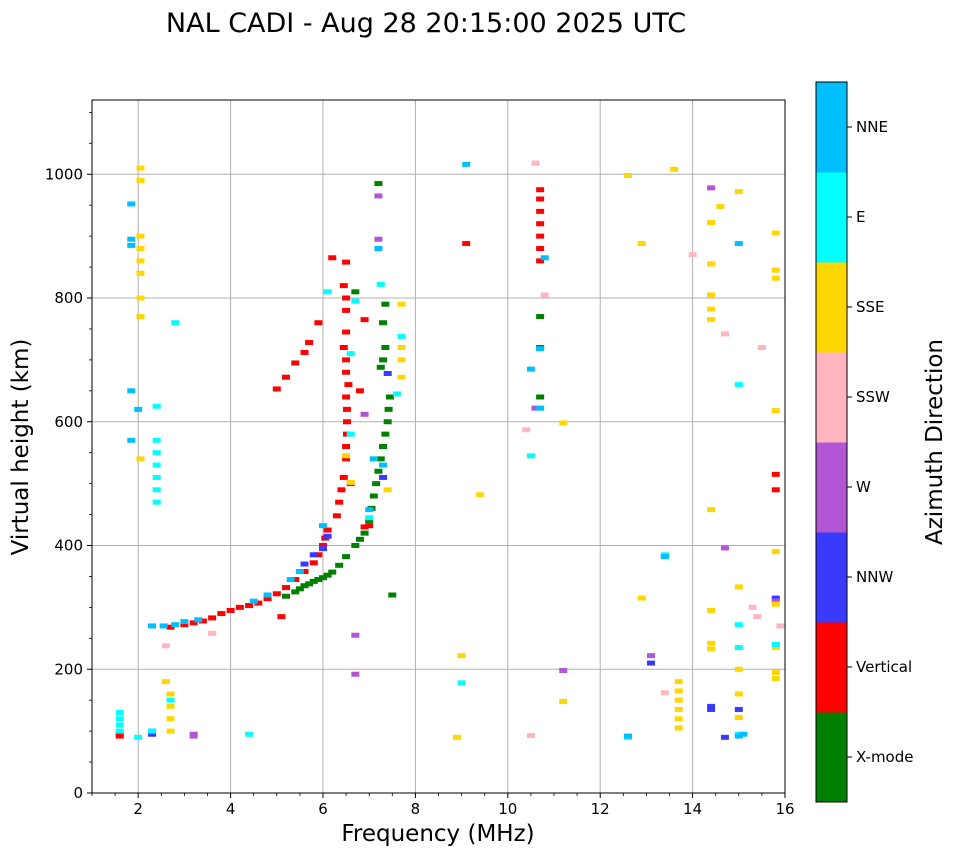 The image size is (958, 857). Describe the element at coordinates (831, 442) in the screenshot. I see `colorbar-frame` at that location.